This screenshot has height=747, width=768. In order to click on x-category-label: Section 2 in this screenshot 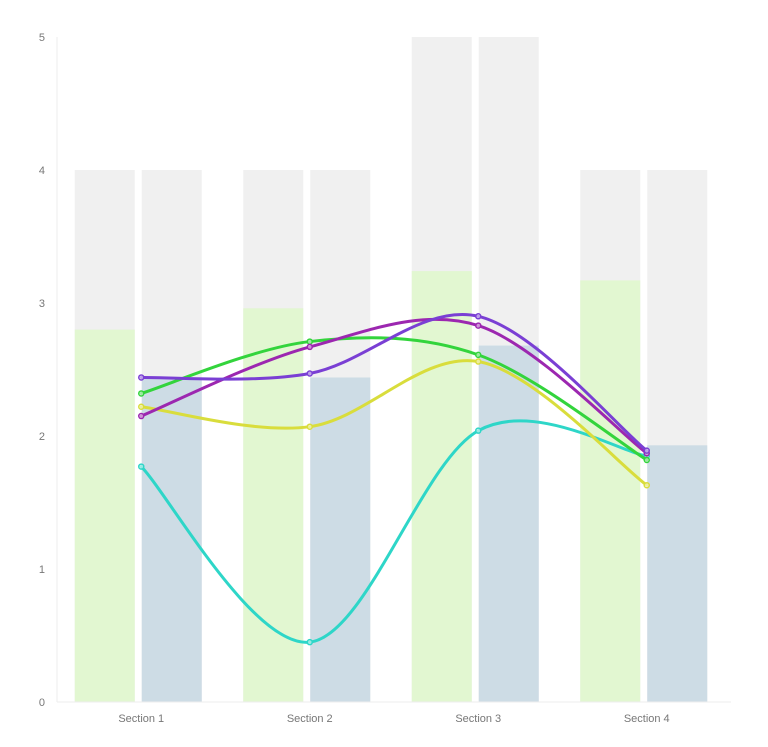, I will do `click(310, 719)`.